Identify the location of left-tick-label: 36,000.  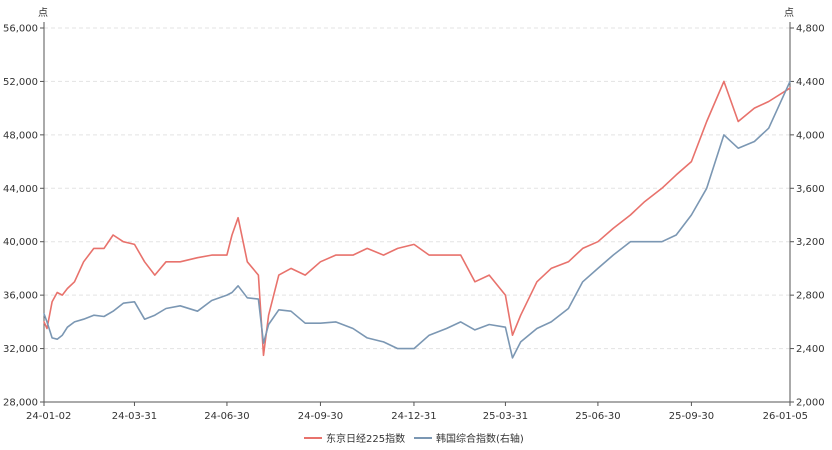
(20, 296).